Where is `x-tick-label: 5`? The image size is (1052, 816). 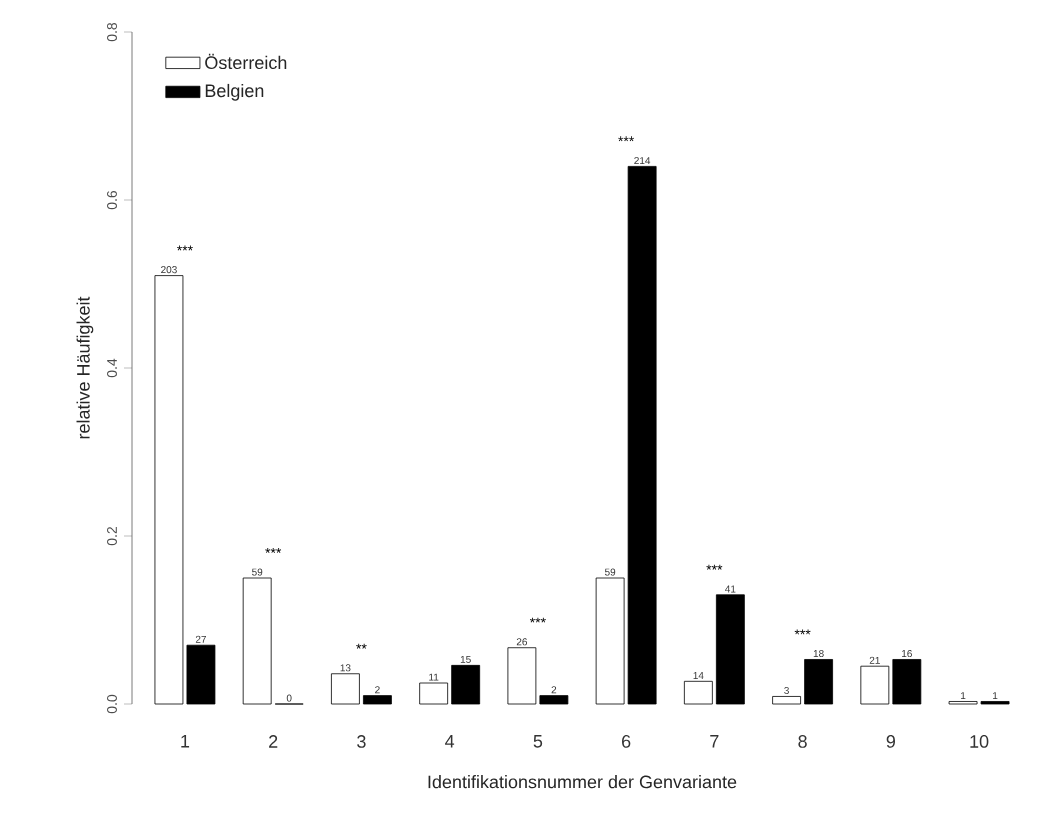 x-tick-label: 5 is located at coordinates (538, 741).